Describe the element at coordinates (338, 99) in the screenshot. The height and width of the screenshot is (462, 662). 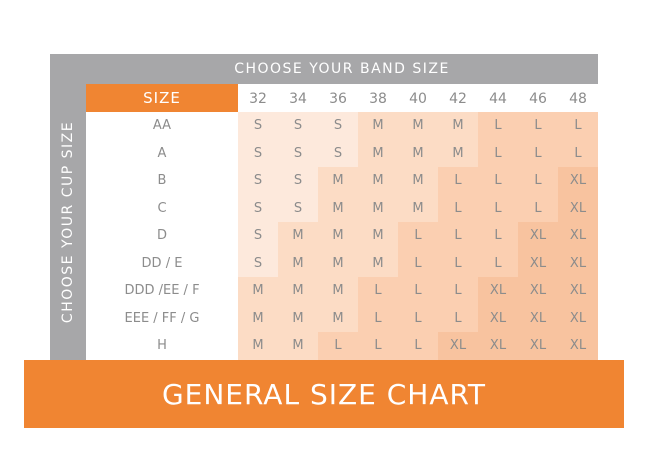
I see `band-header: 36` at that location.